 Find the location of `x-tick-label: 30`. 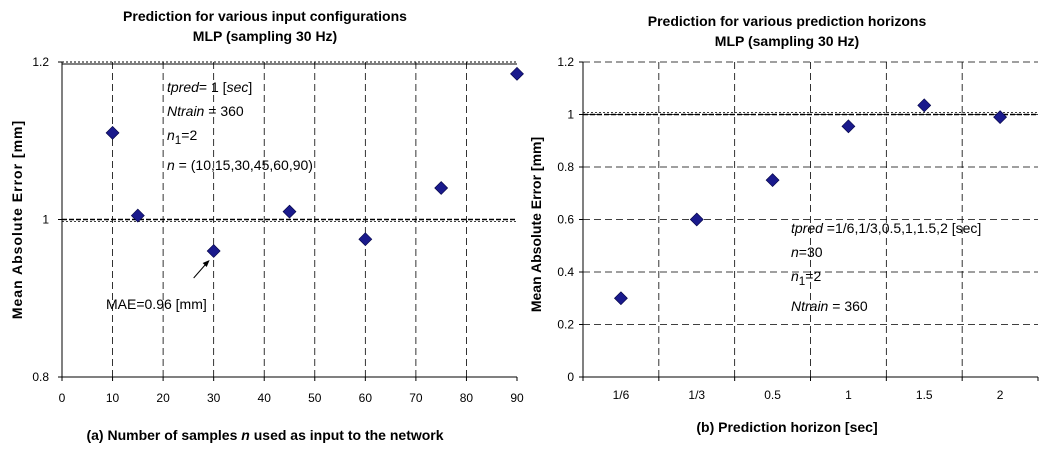

x-tick-label: 30 is located at coordinates (214, 398).